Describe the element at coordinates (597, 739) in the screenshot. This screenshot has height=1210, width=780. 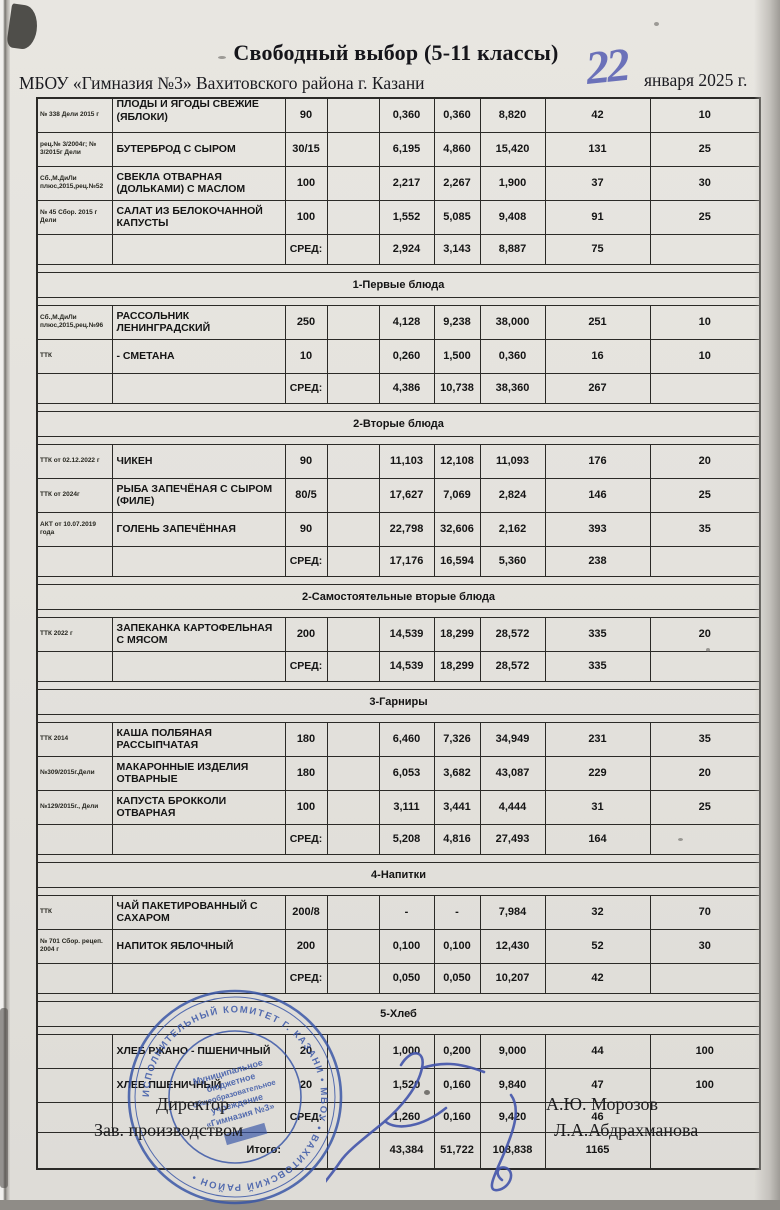
I see `count-cell: 231` at that location.